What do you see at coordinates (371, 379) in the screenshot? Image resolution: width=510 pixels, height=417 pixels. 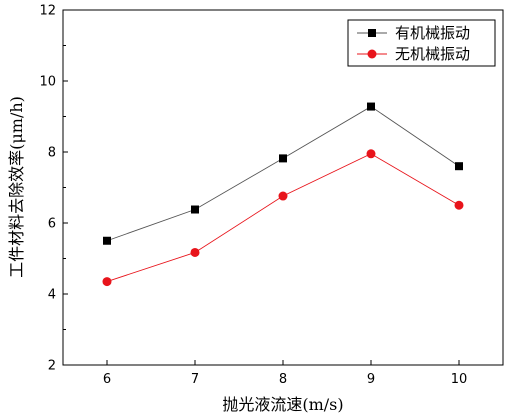 I see `x-tick-label: 9` at bounding box center [371, 379].